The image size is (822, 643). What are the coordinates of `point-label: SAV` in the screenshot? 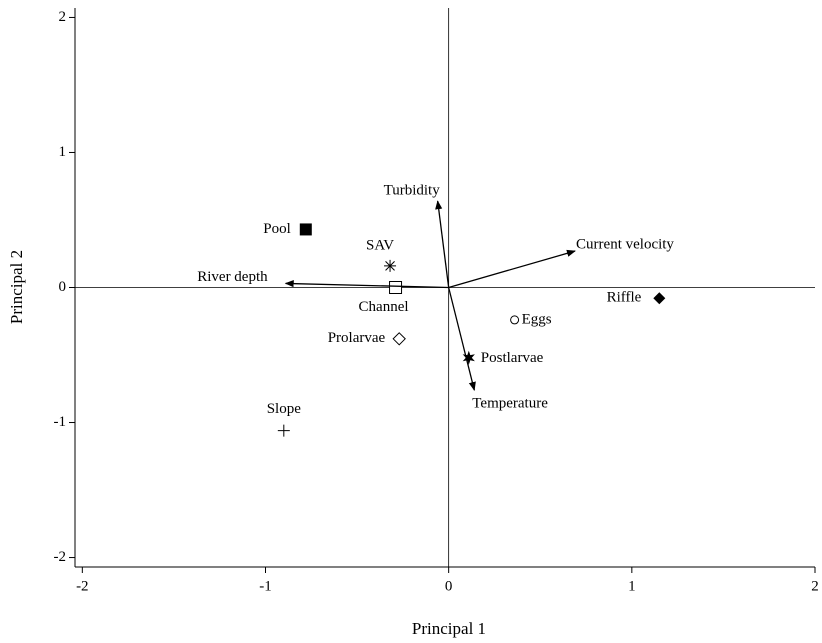 It's located at (380, 245).